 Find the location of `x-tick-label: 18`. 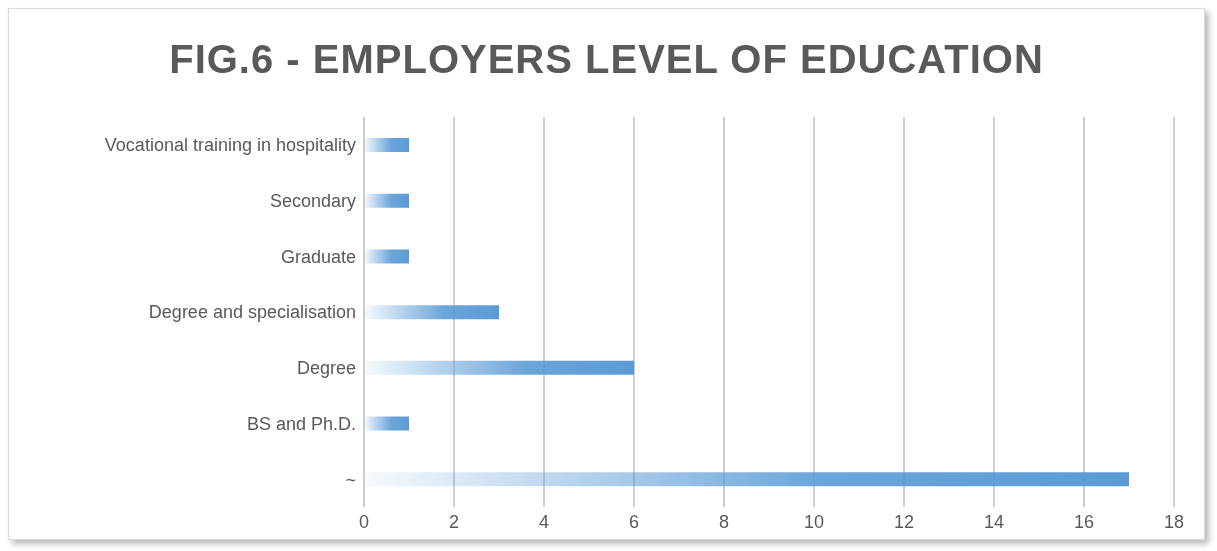

x-tick-label: 18 is located at coordinates (1174, 521).